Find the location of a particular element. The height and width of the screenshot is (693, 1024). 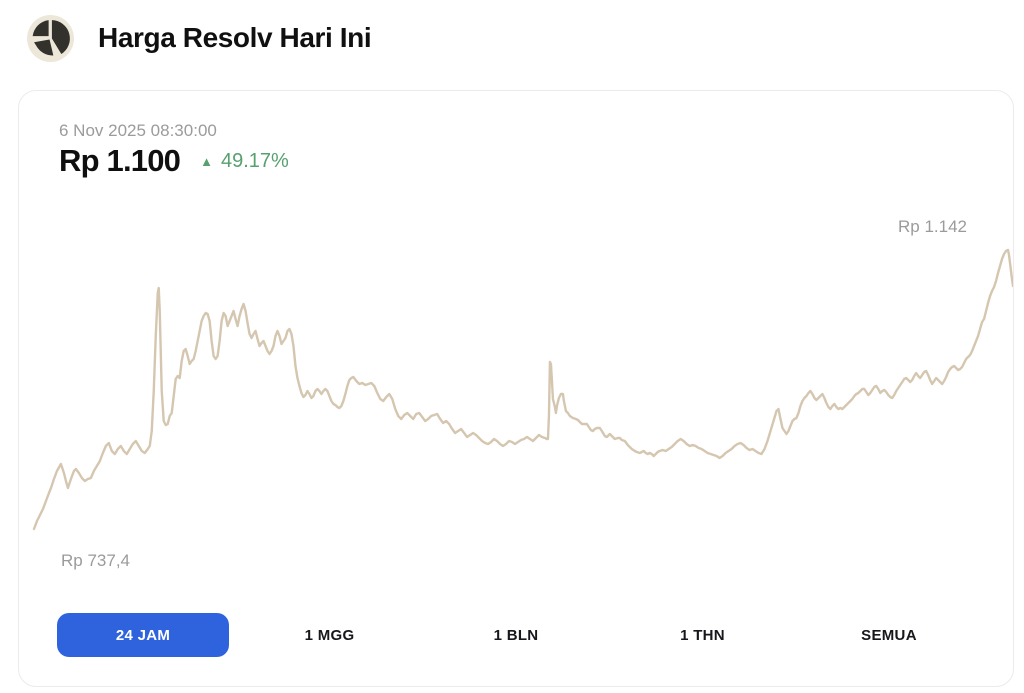

price-row: Rp 1.100 ▲ 49.17% is located at coordinates (174, 161).